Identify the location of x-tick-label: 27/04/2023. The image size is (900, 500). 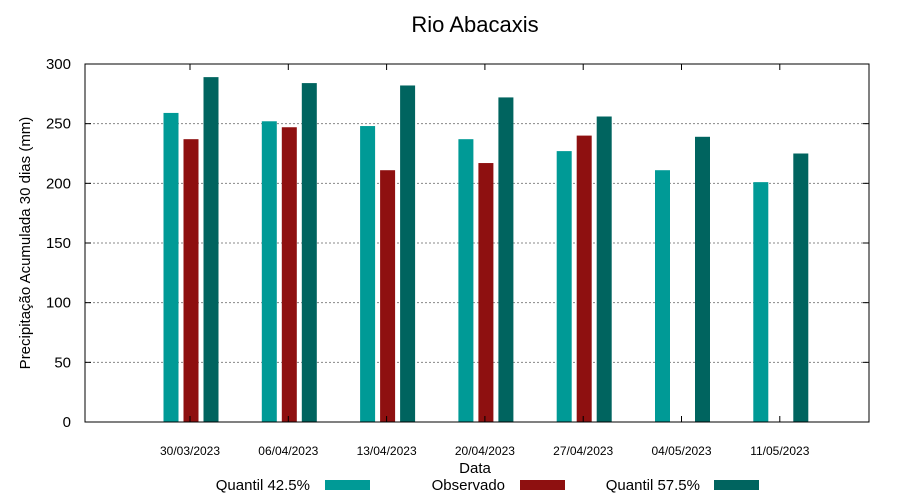
(583, 451).